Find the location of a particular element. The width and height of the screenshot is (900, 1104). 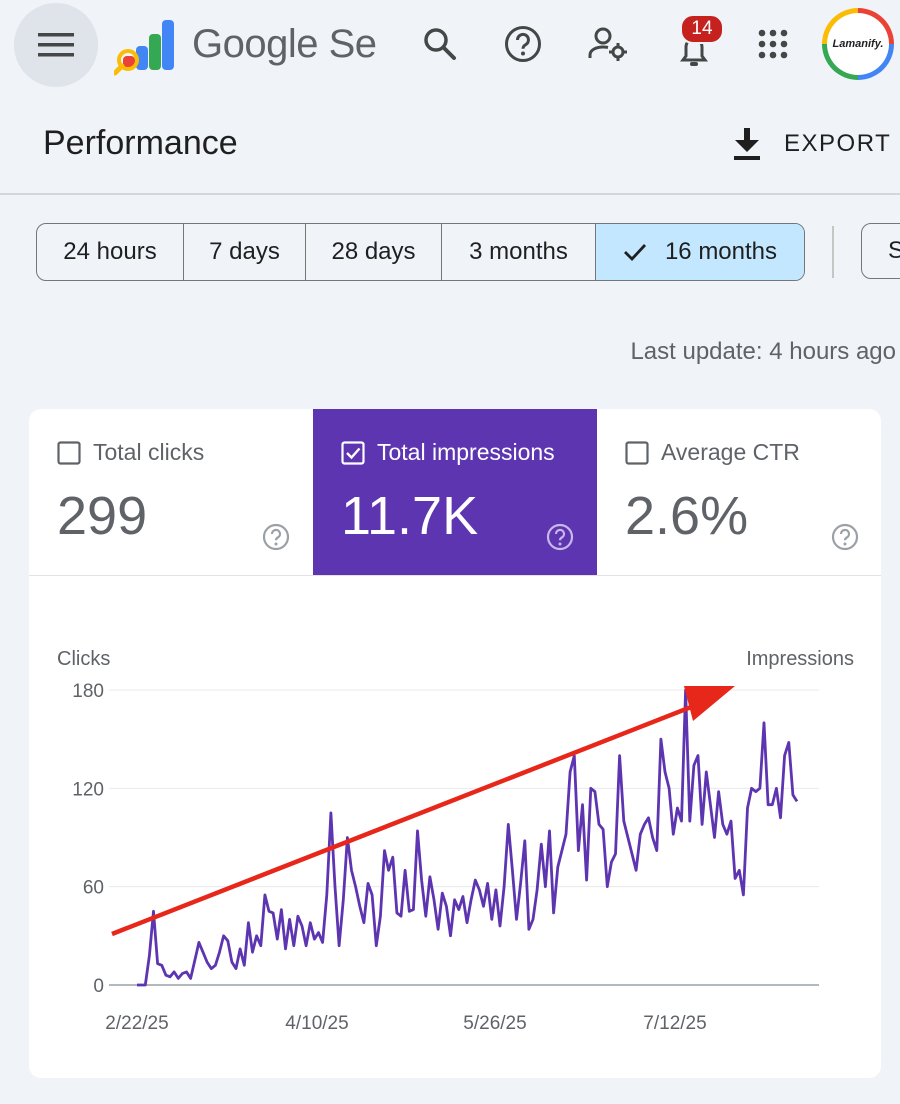

compare-chip: S is located at coordinates (880, 251).